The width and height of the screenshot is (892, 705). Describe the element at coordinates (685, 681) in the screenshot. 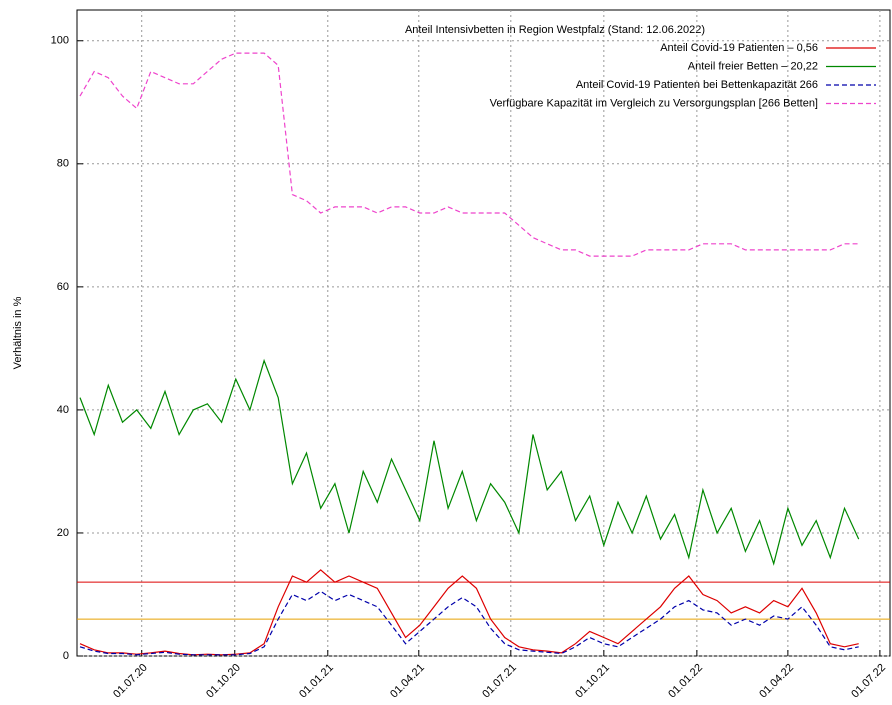

I see `x-tick-label: 01.01.22` at that location.